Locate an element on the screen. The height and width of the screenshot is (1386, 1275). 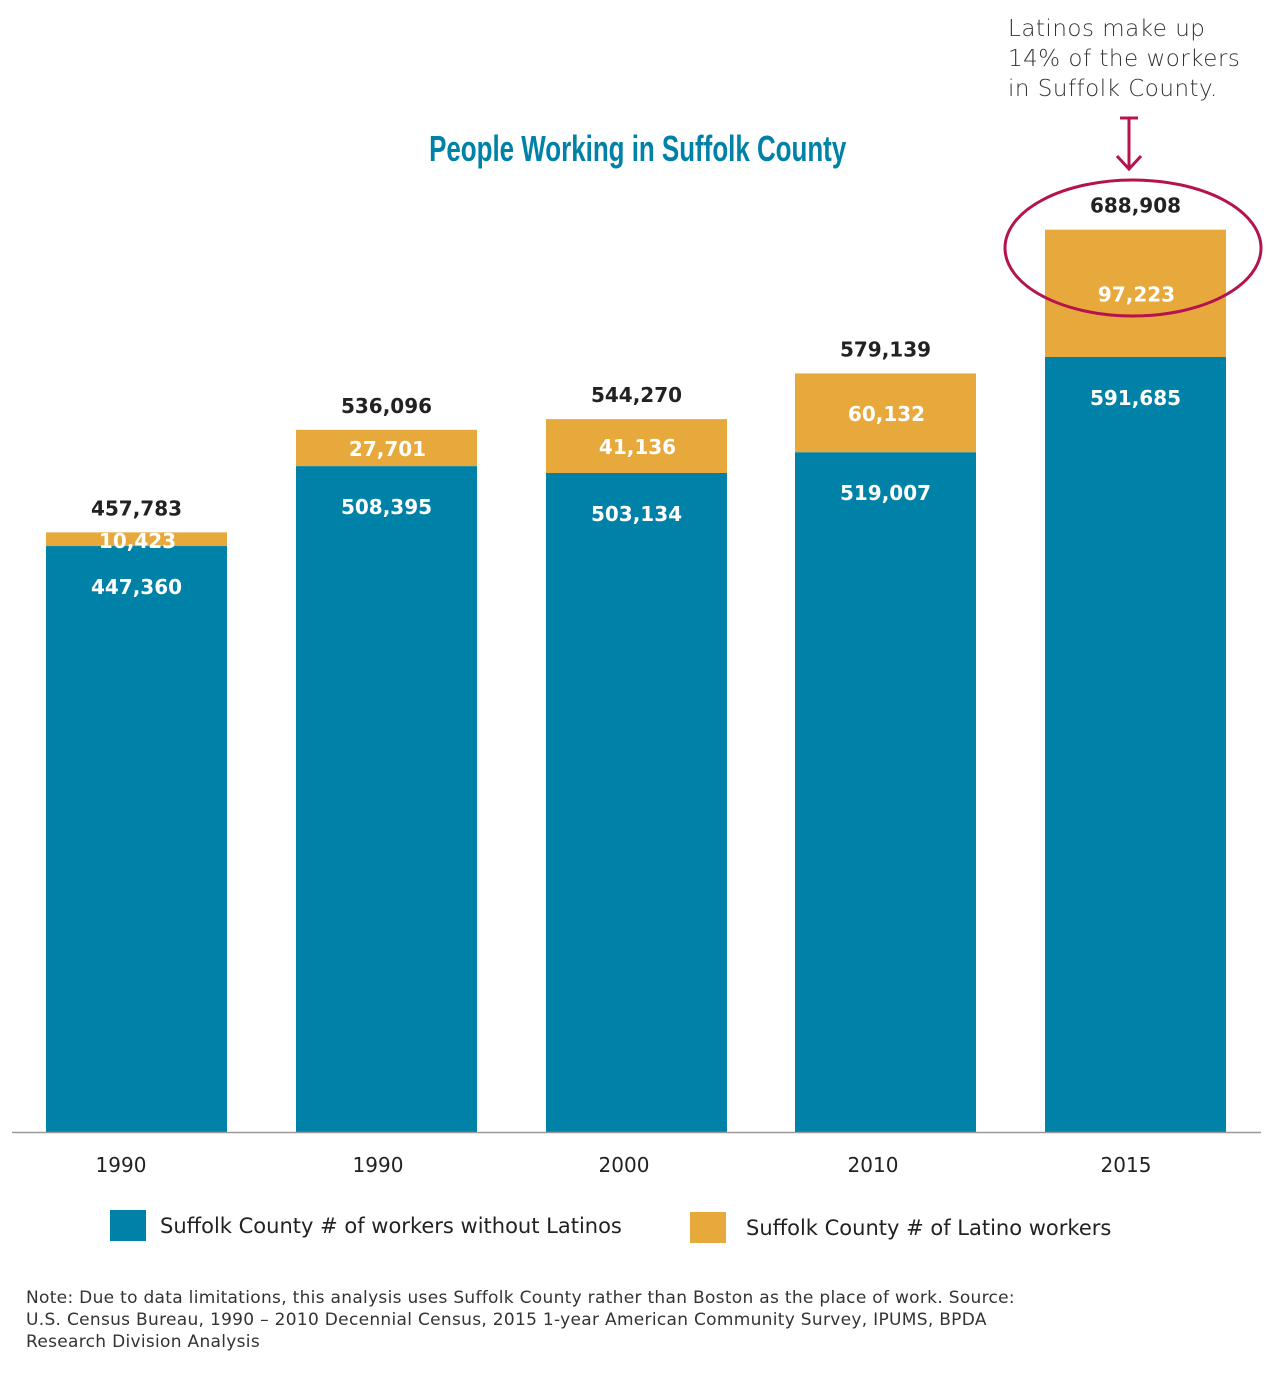
data-label-latino: 10,423 is located at coordinates (137, 541).